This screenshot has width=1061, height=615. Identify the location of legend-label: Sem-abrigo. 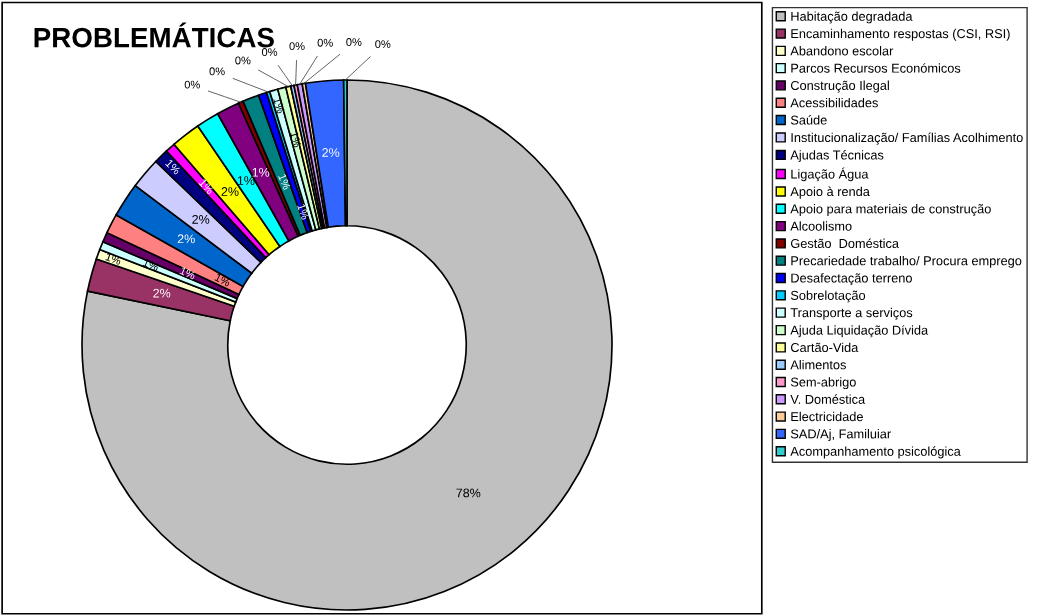
(823, 383).